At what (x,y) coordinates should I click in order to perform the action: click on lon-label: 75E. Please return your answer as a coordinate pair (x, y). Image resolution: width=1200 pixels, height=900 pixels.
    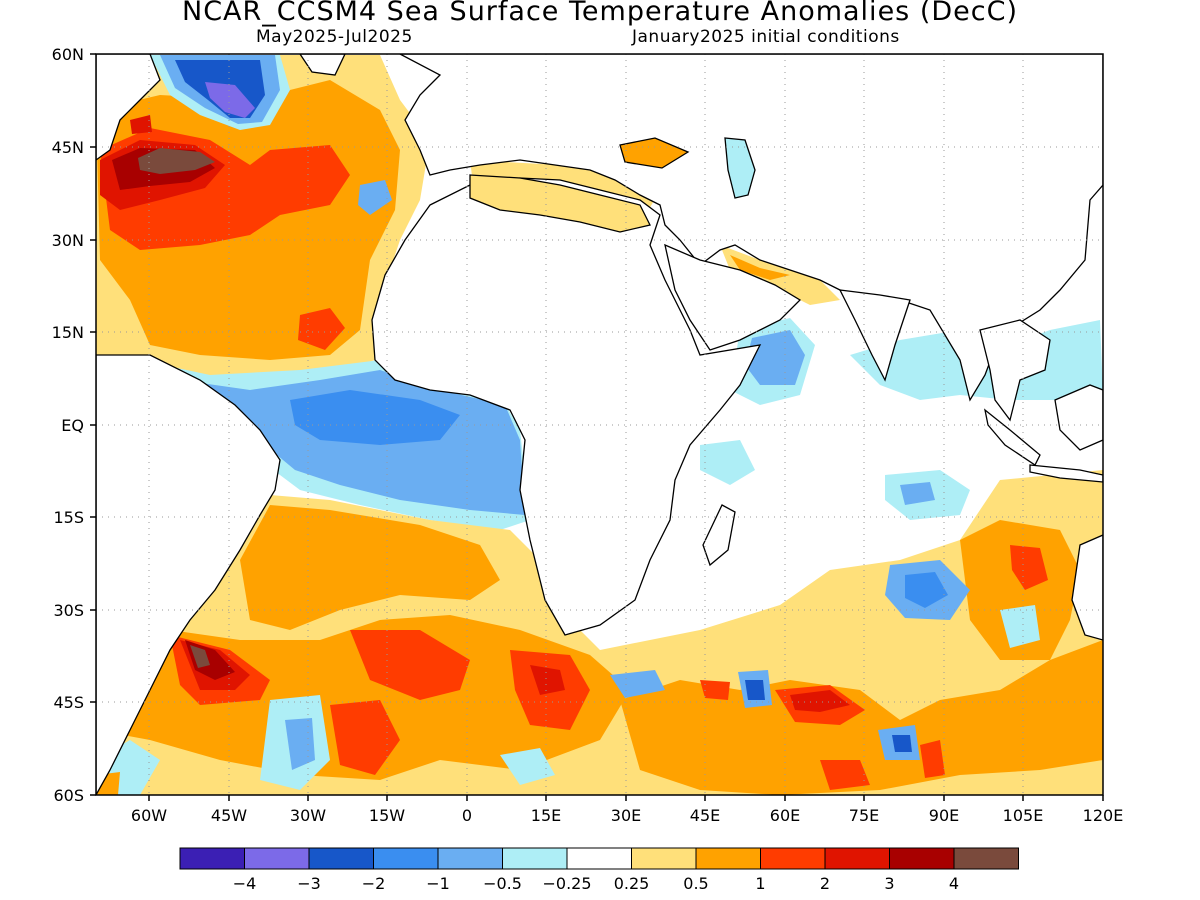
    Looking at the image, I should click on (864, 815).